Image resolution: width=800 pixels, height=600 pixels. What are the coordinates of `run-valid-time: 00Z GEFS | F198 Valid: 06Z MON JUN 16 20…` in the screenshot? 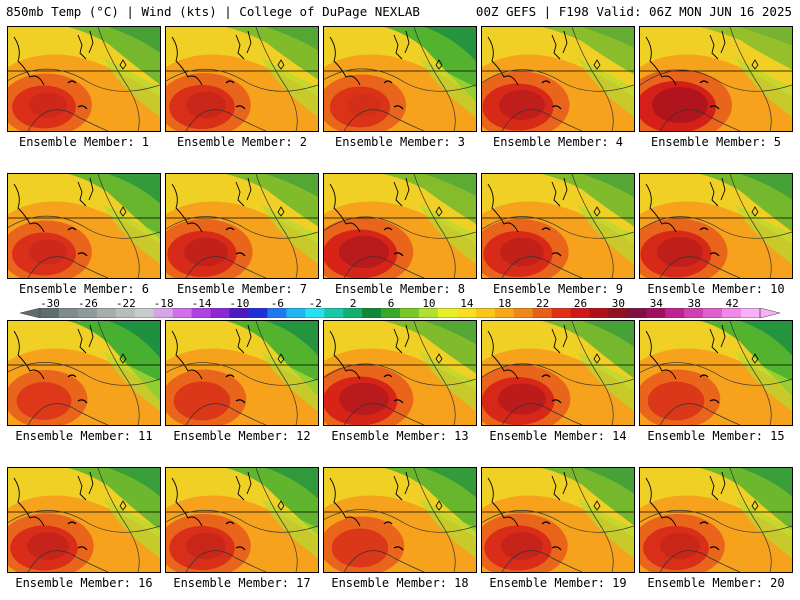 It's located at (633, 11).